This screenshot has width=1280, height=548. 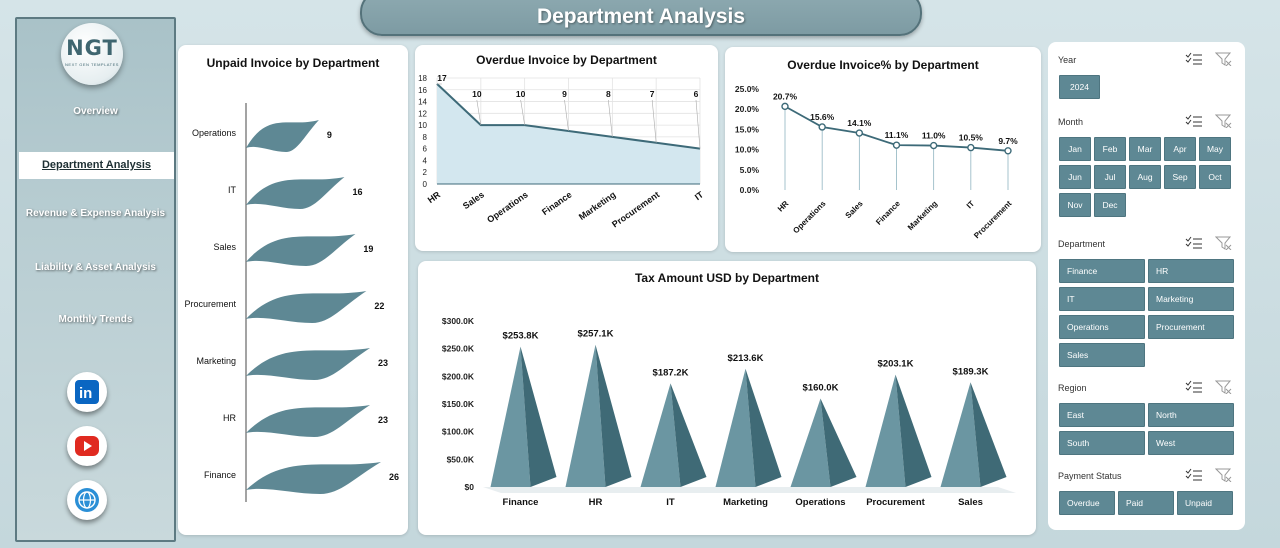 I want to click on pct-category-label: HR, so click(x=783, y=206).